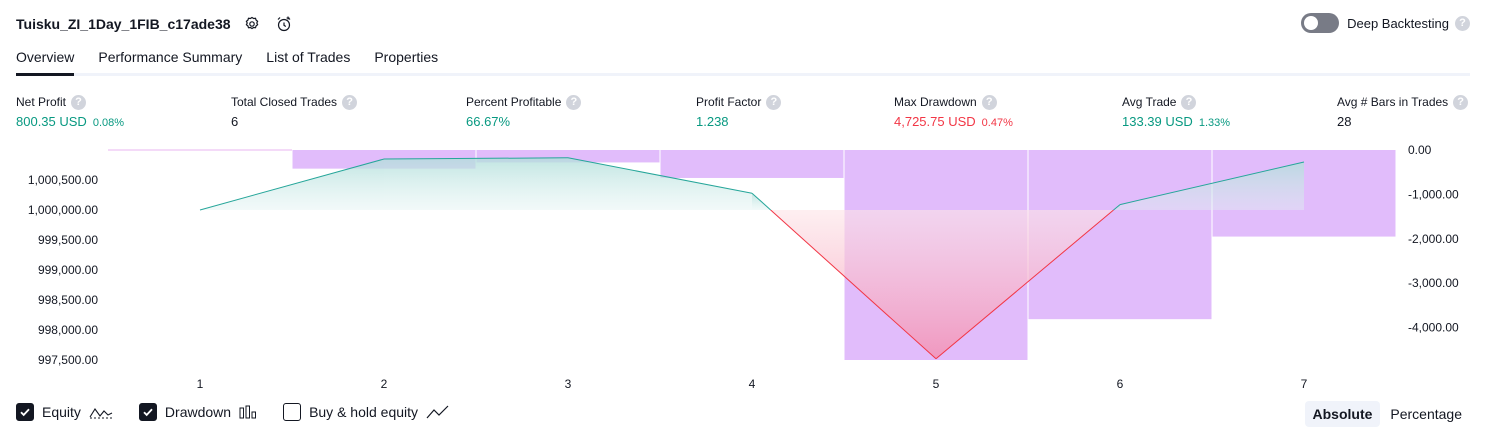 Image resolution: width=1486 pixels, height=438 pixels. What do you see at coordinates (123, 24) in the screenshot?
I see `strategy-title: Tuisku_ZI_1Day_1FIB_c17ade38` at bounding box center [123, 24].